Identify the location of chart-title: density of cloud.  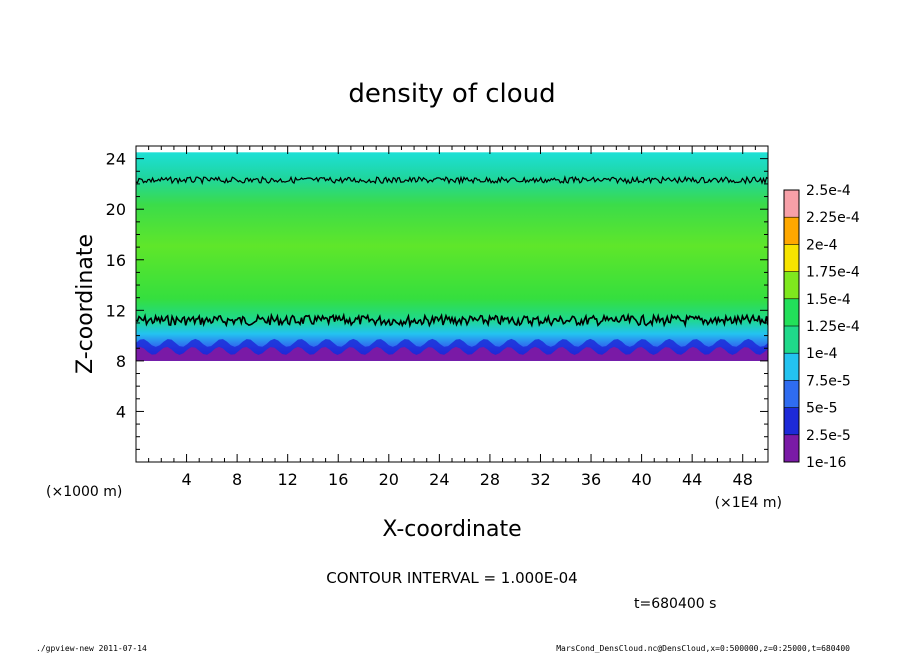
(451, 94).